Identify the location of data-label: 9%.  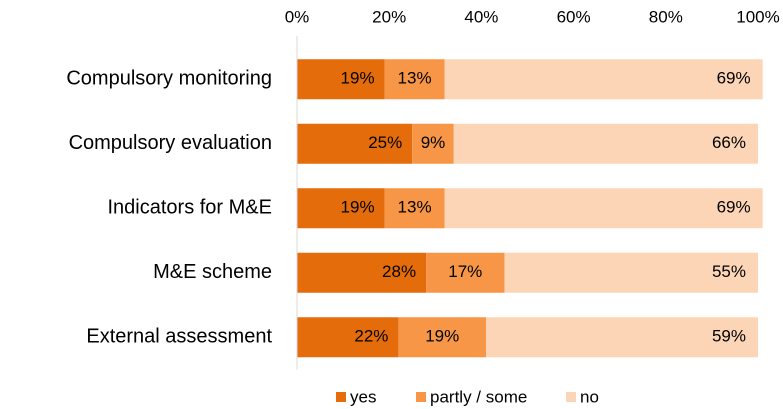
(433, 142).